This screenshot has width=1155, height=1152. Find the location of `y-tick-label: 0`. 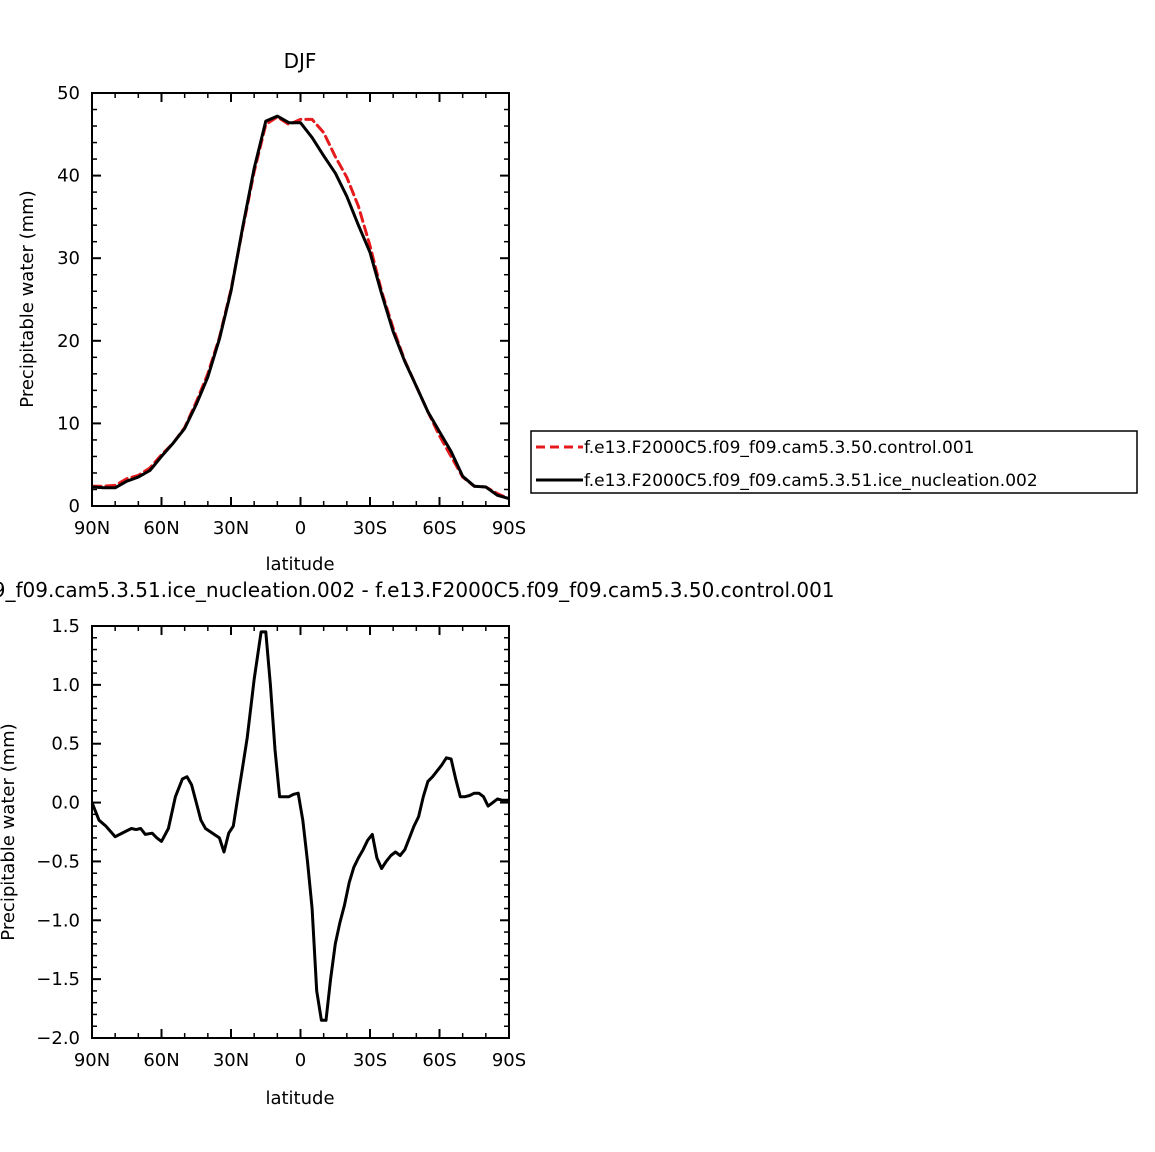

y-tick-label: 0 is located at coordinates (74, 506).